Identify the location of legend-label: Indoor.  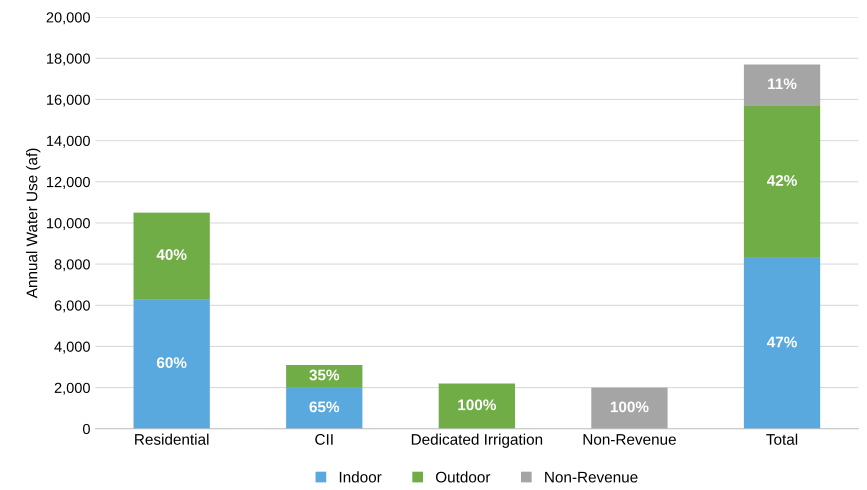
(361, 477).